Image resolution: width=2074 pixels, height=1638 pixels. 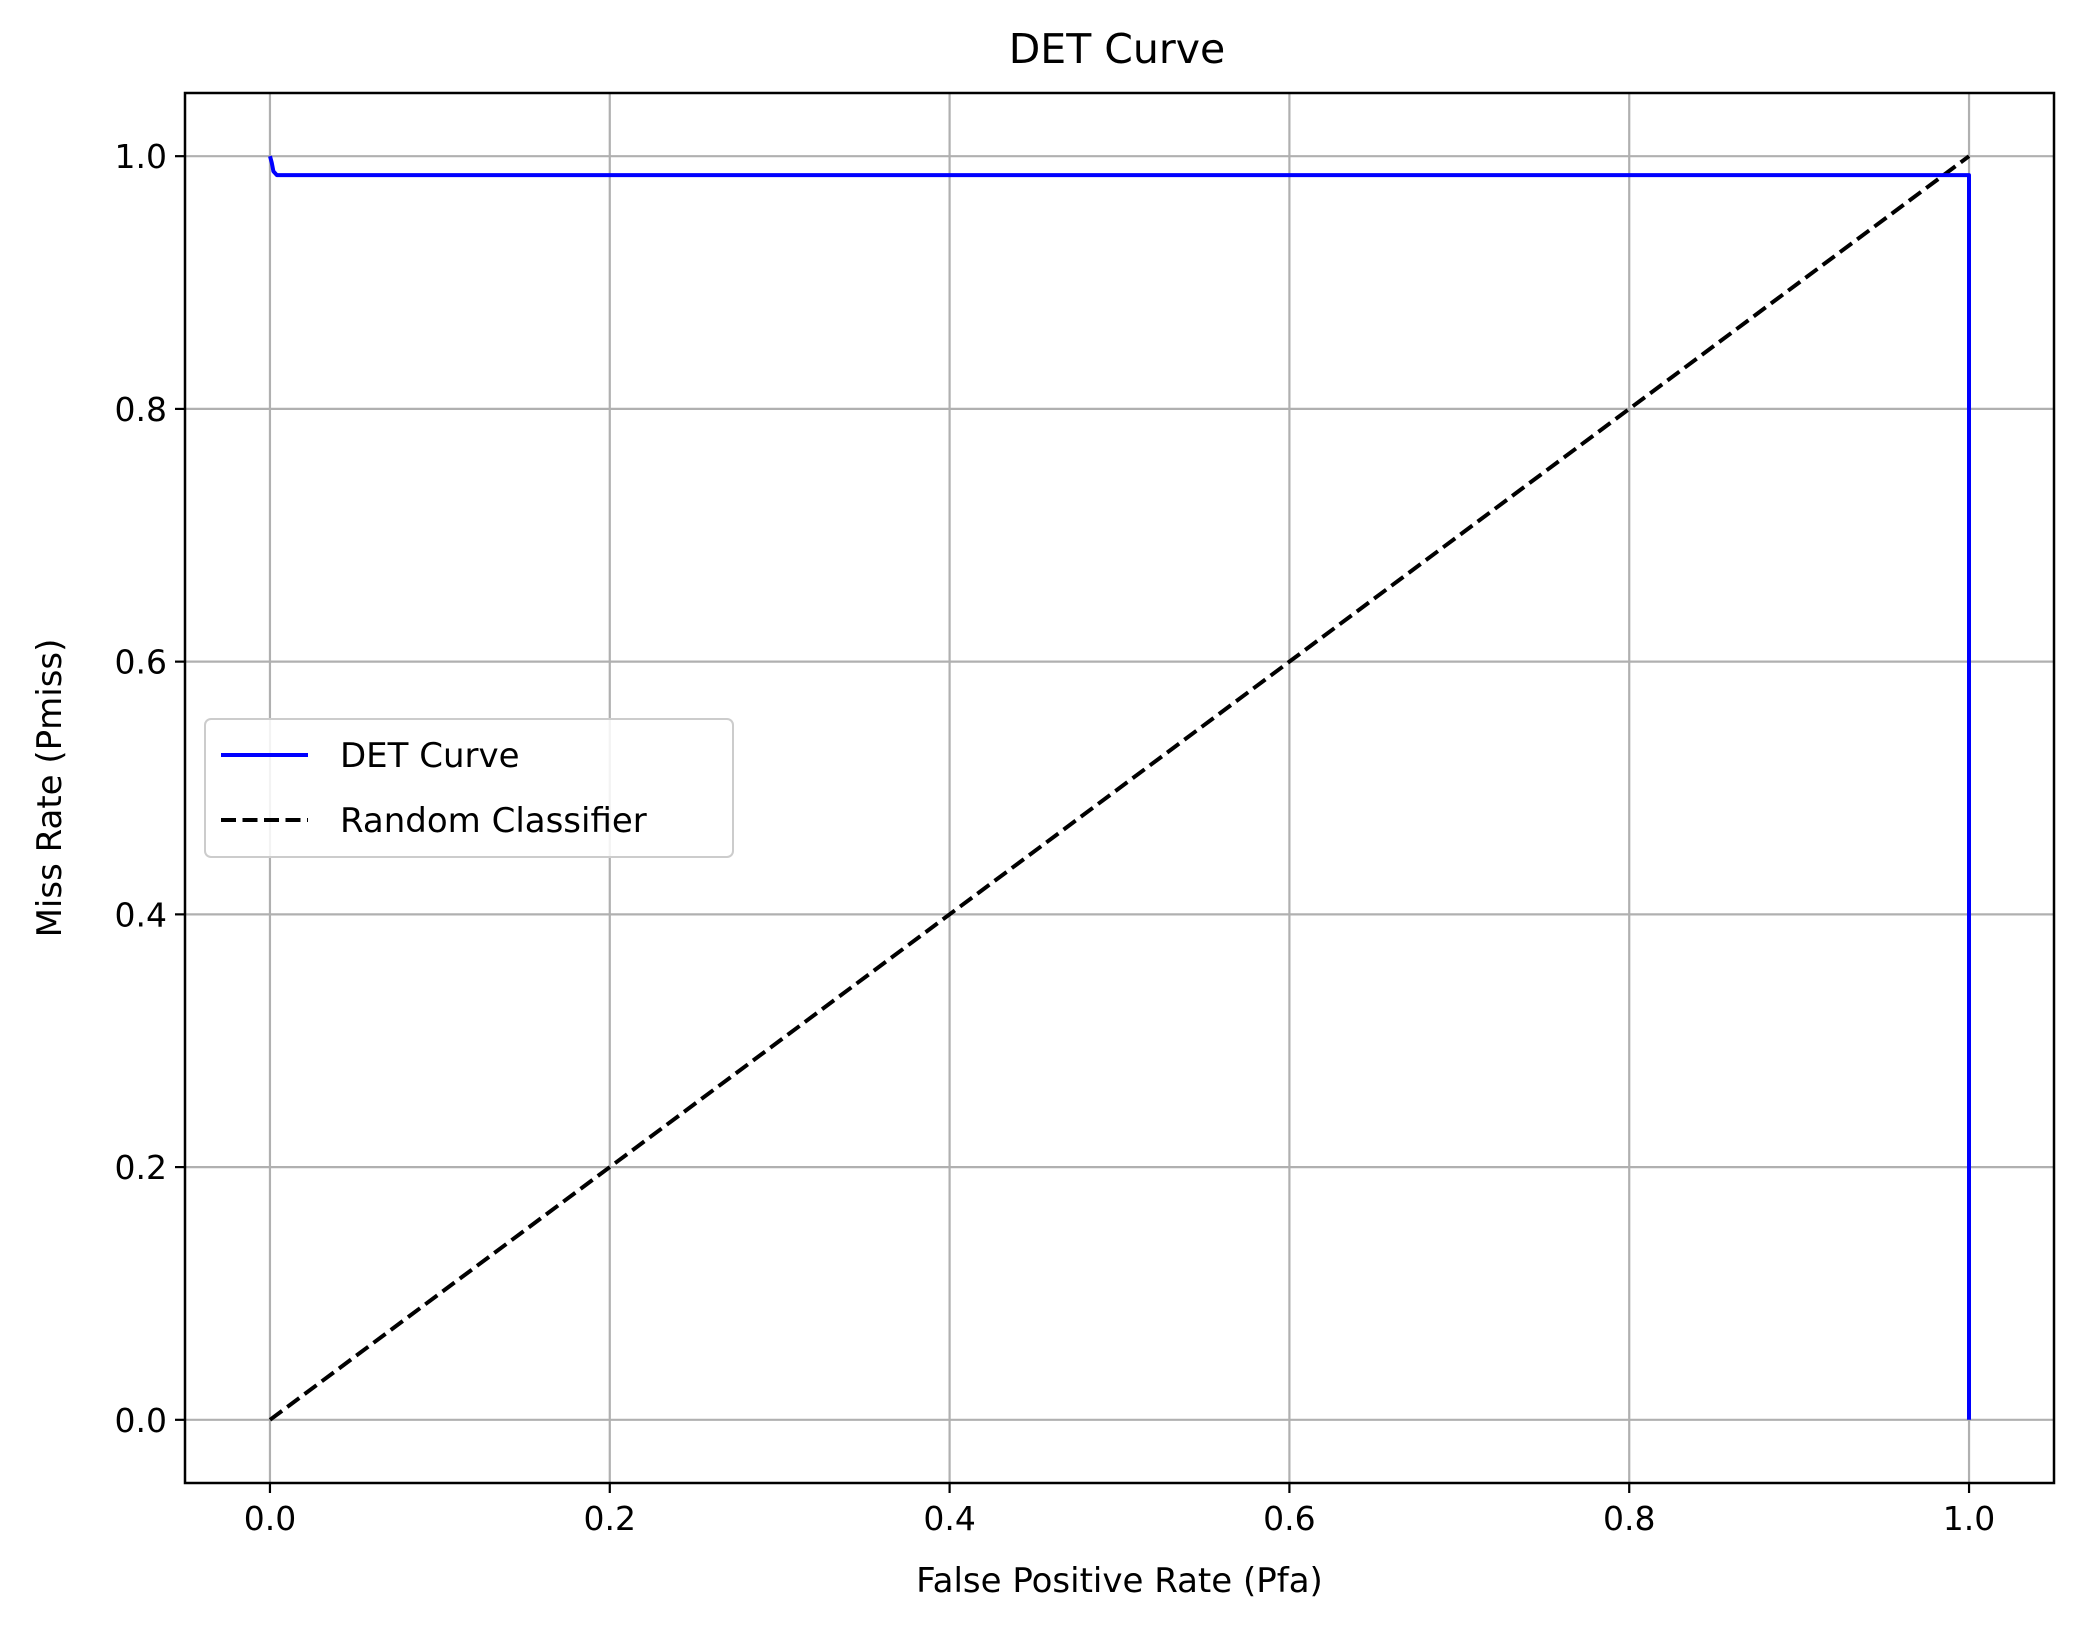 I want to click on y-tick-label: 0.8, so click(x=141, y=409).